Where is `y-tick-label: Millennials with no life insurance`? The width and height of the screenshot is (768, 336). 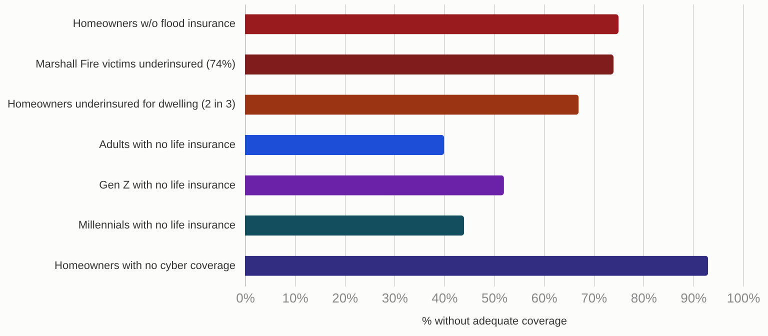 y-tick-label: Millennials with no life insurance is located at coordinates (157, 226).